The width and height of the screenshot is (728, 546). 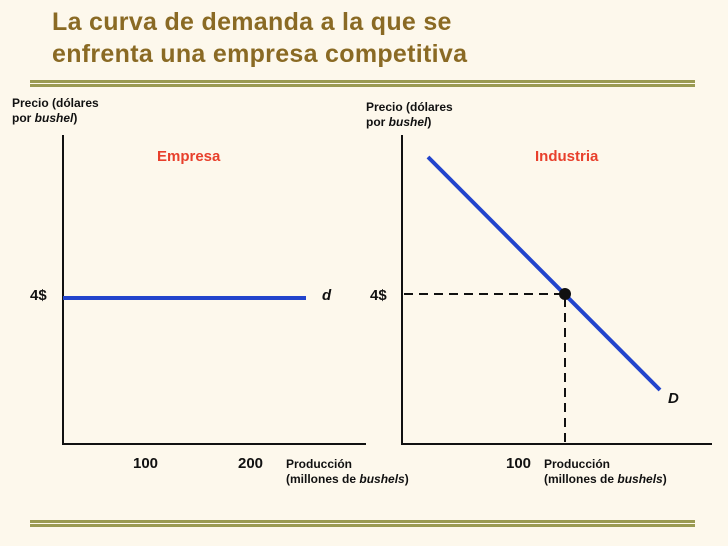 What do you see at coordinates (362, 85) in the screenshot?
I see `title-rule-bottom` at bounding box center [362, 85].